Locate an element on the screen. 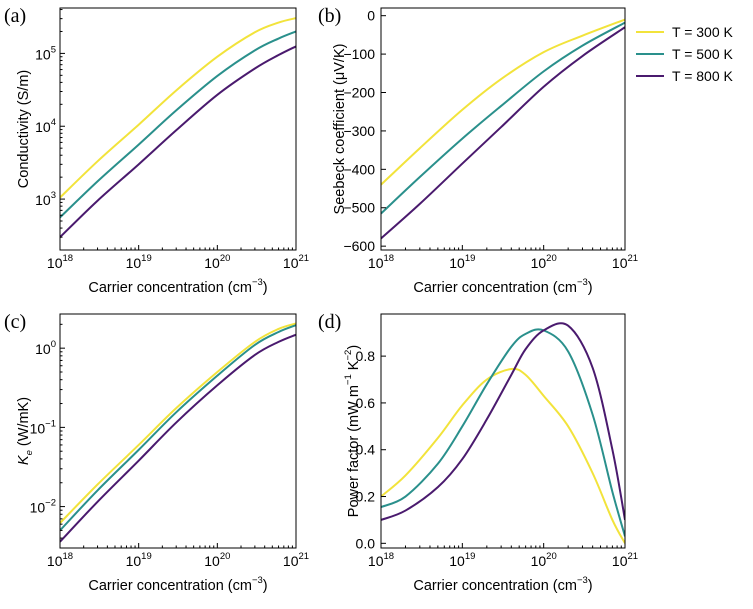 The height and width of the screenshot is (609, 753). panel-label: (a) is located at coordinates (15, 16).